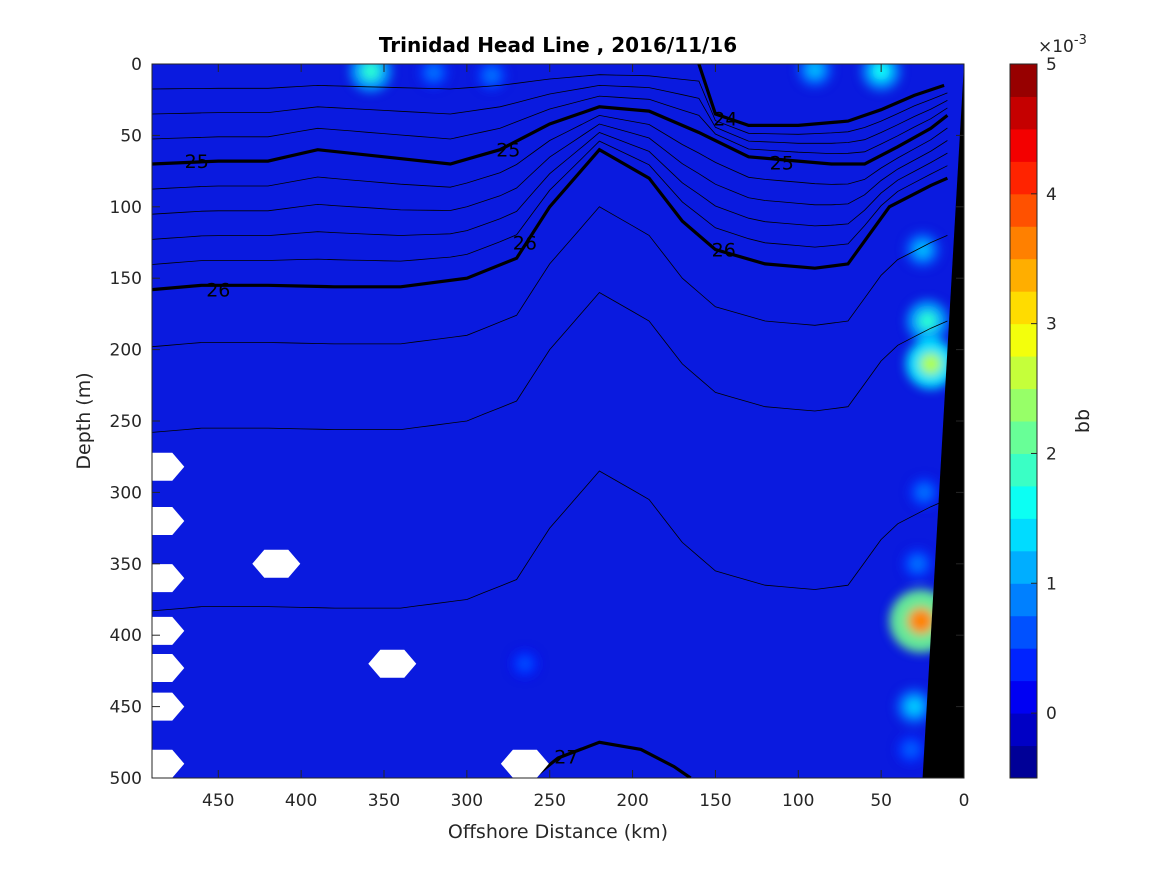  I want to click on x-tick-label: 300, so click(467, 801).